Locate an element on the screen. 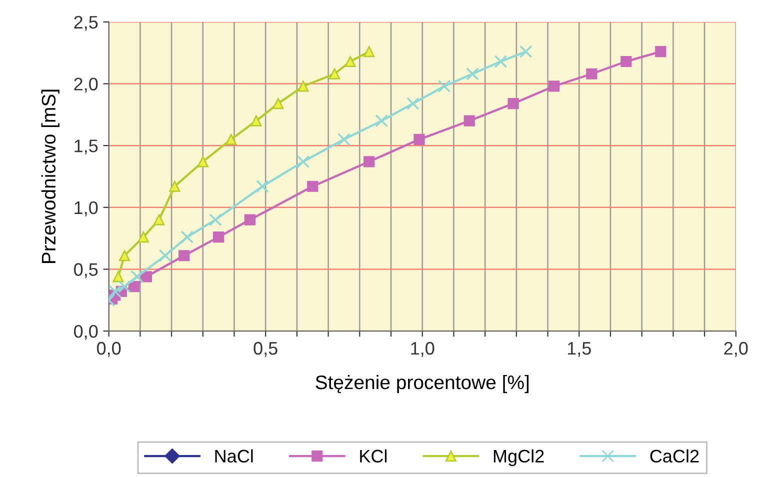 This screenshot has height=477, width=761. y-tick-label: 2,5 is located at coordinates (86, 23).